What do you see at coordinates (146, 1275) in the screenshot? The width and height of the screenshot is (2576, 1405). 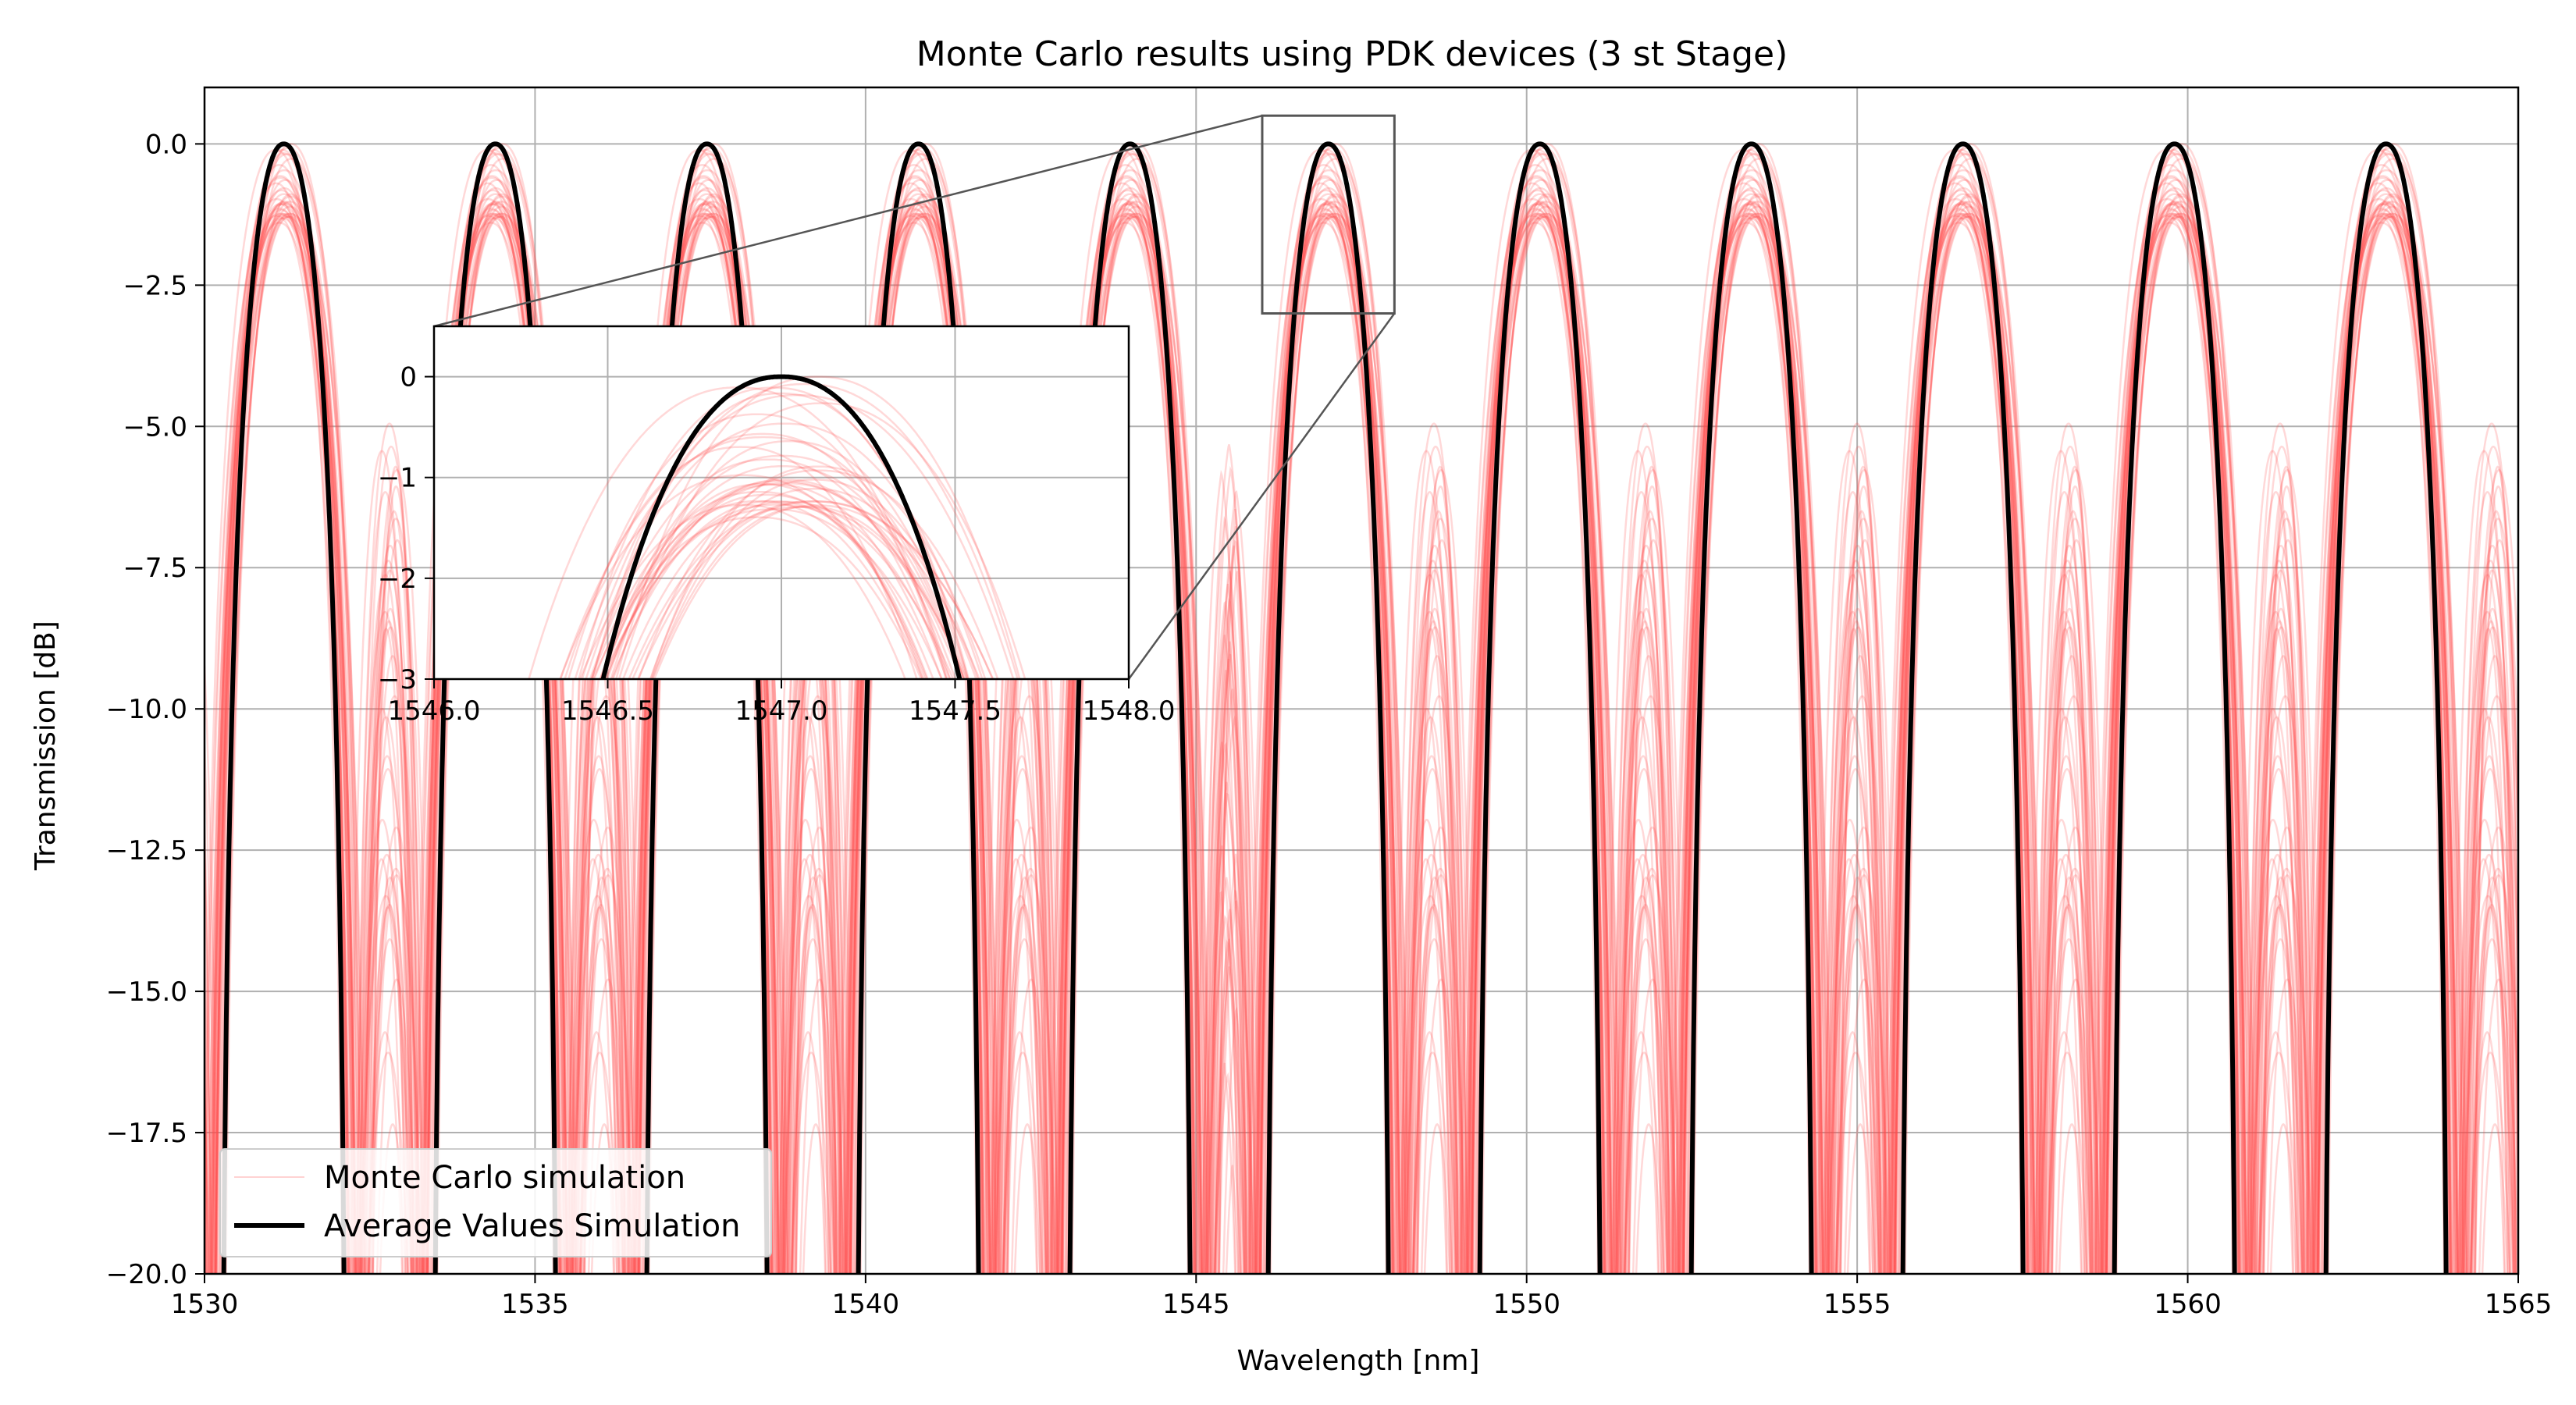 I see `y-tick-label-8: −20.0` at bounding box center [146, 1275].